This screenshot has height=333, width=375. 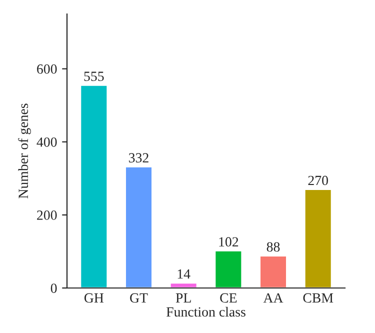 I want to click on x-tick-label: CE, so click(x=228, y=298).